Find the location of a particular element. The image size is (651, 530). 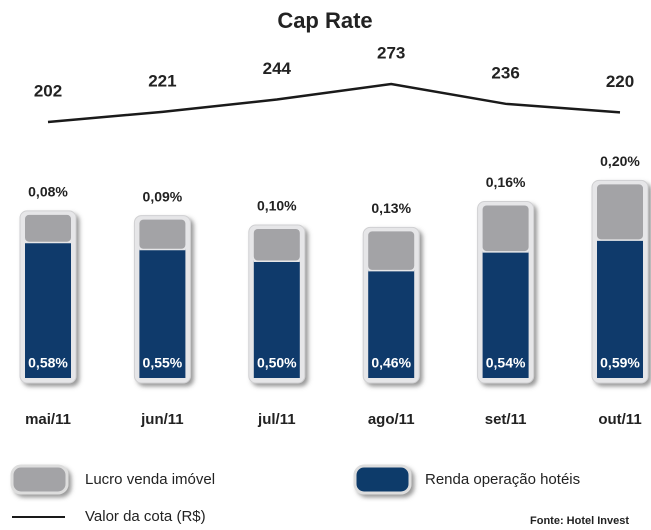

x-tick-label: jun/11 is located at coordinates (162, 419).